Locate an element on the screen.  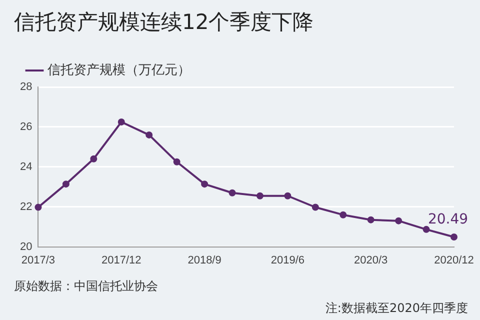
chart-title: 信托资产规模连续12个季度下降 is located at coordinates (164, 22).